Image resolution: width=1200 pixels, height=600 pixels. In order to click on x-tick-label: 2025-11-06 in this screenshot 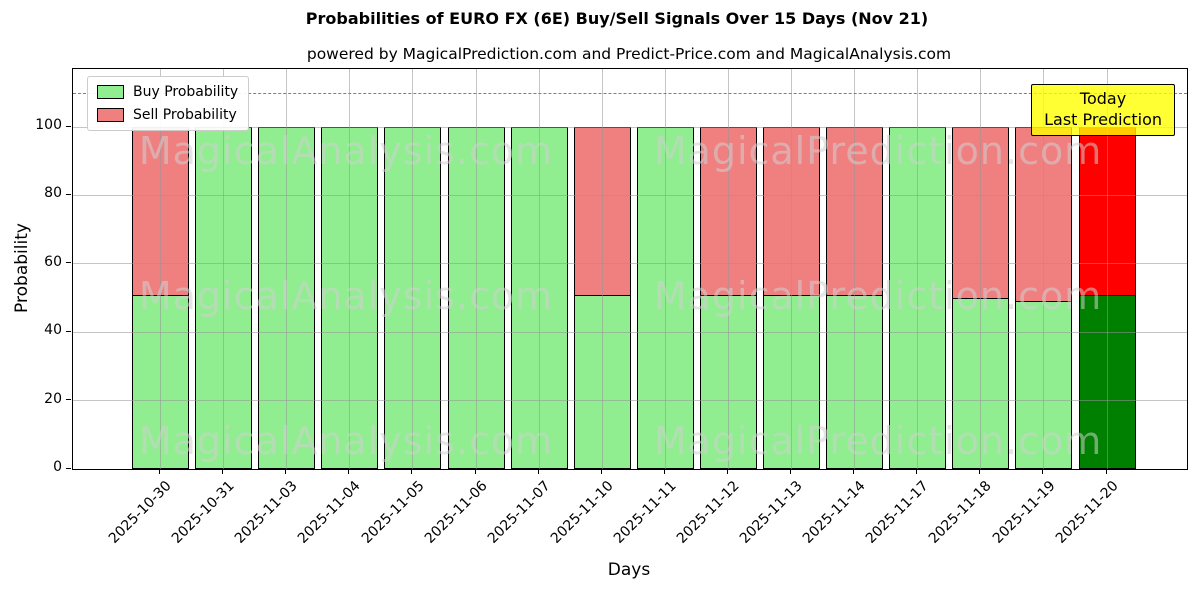, I will do `click(456, 512)`.